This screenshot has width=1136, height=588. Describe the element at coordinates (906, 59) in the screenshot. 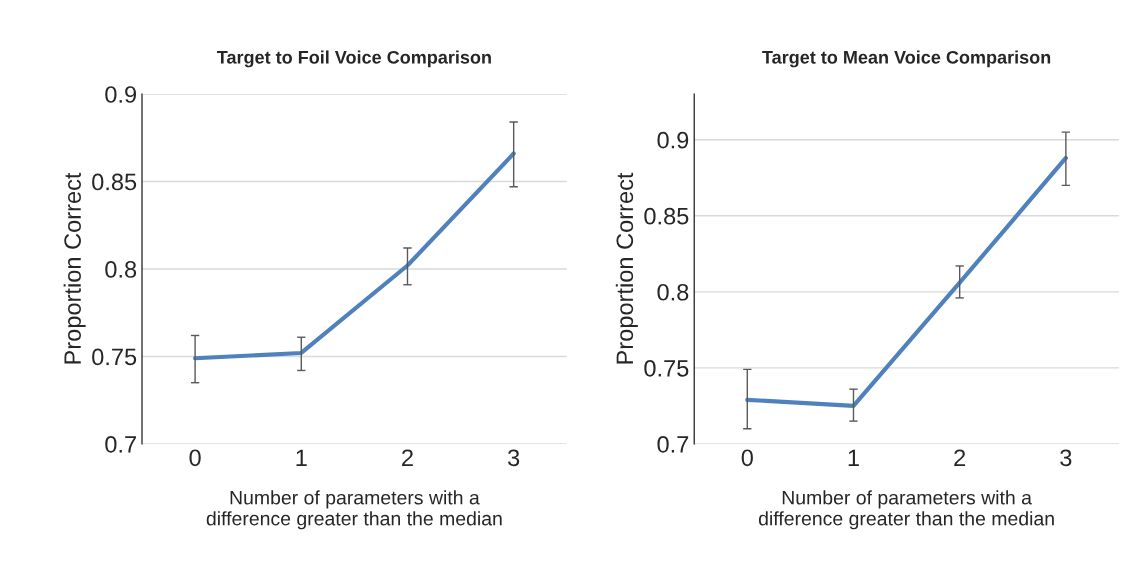

I see `chart-title: Target to Mean Voice Comparison` at that location.